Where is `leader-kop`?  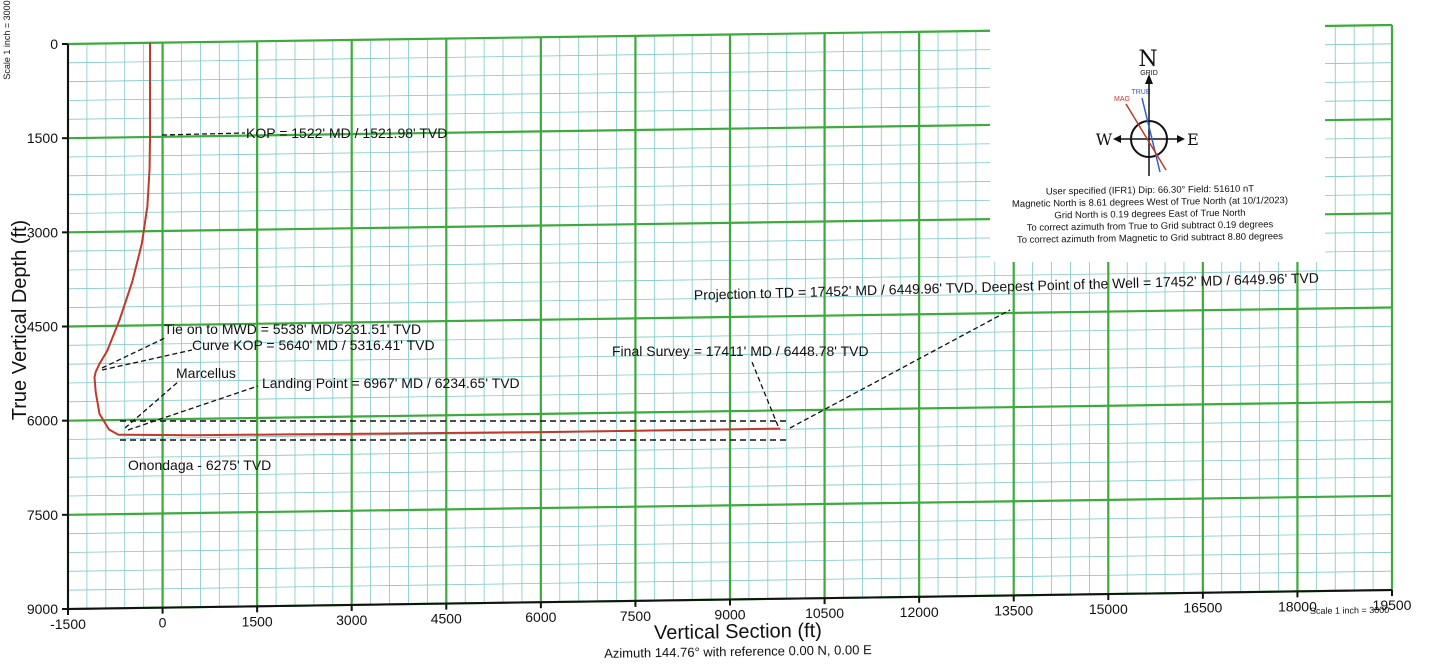 leader-kop is located at coordinates (203, 134).